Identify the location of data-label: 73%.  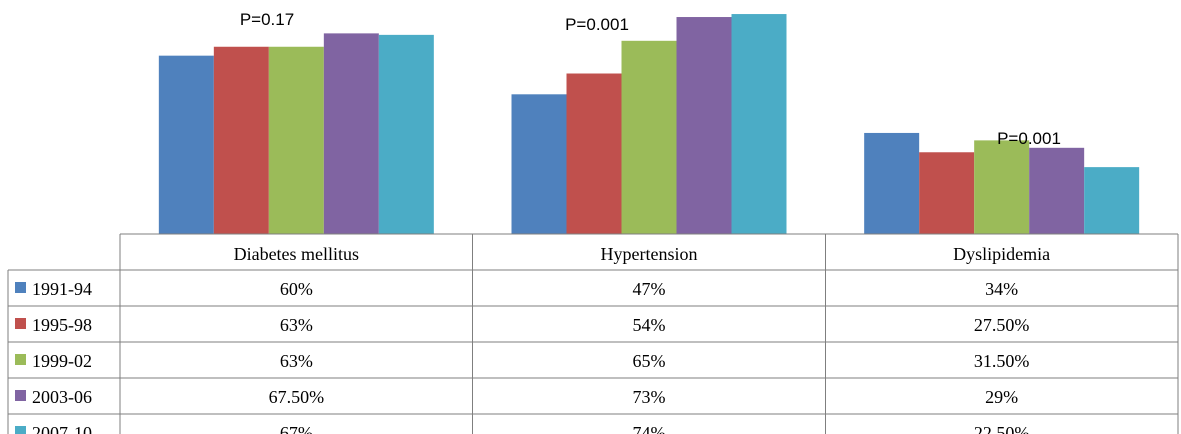
(649, 397).